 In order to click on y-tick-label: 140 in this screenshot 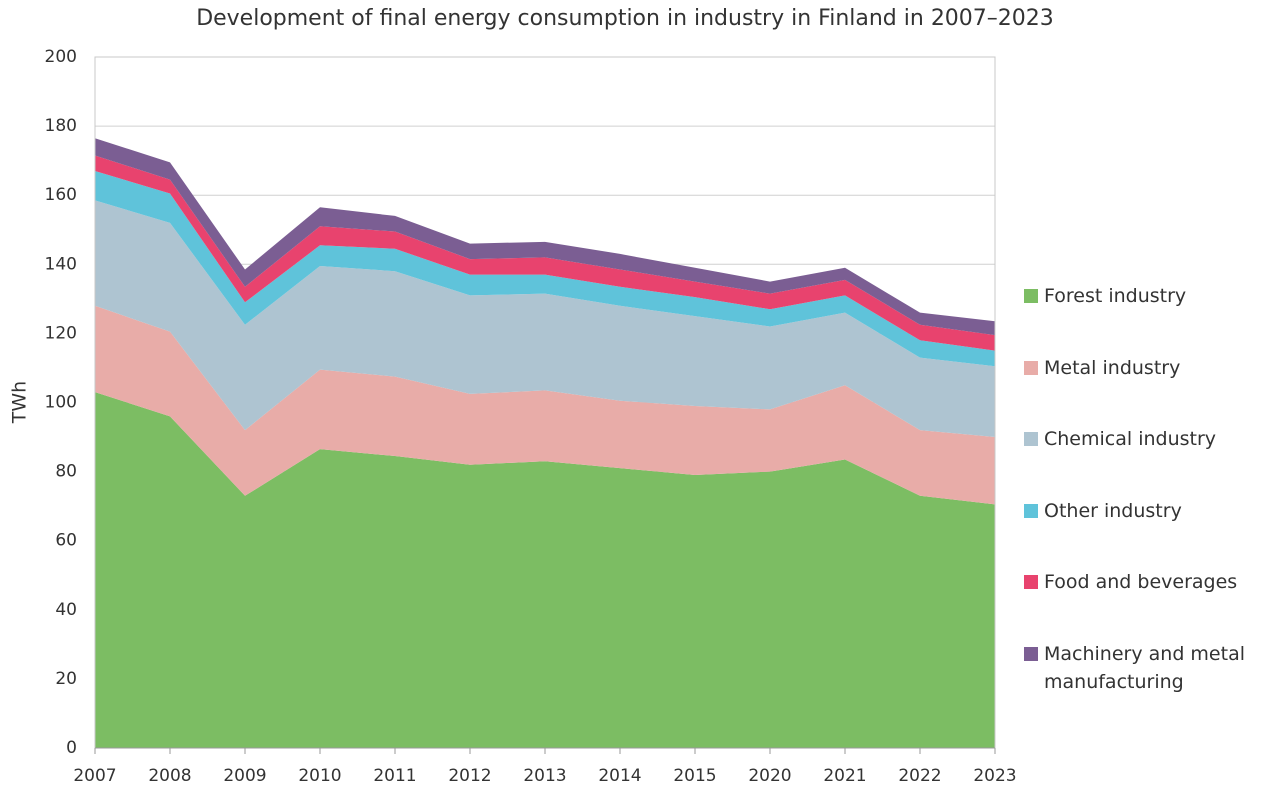, I will do `click(61, 264)`.